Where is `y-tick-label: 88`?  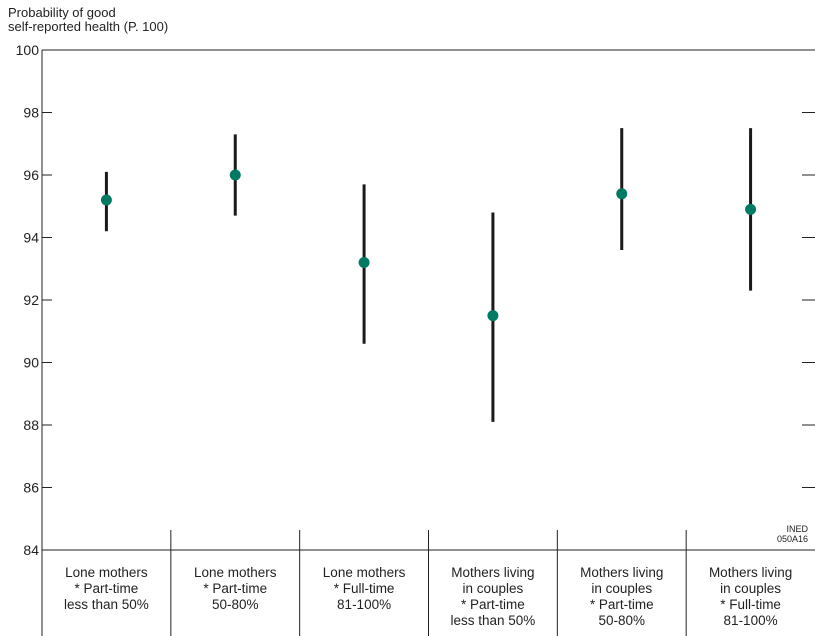 y-tick-label: 88 is located at coordinates (31, 425).